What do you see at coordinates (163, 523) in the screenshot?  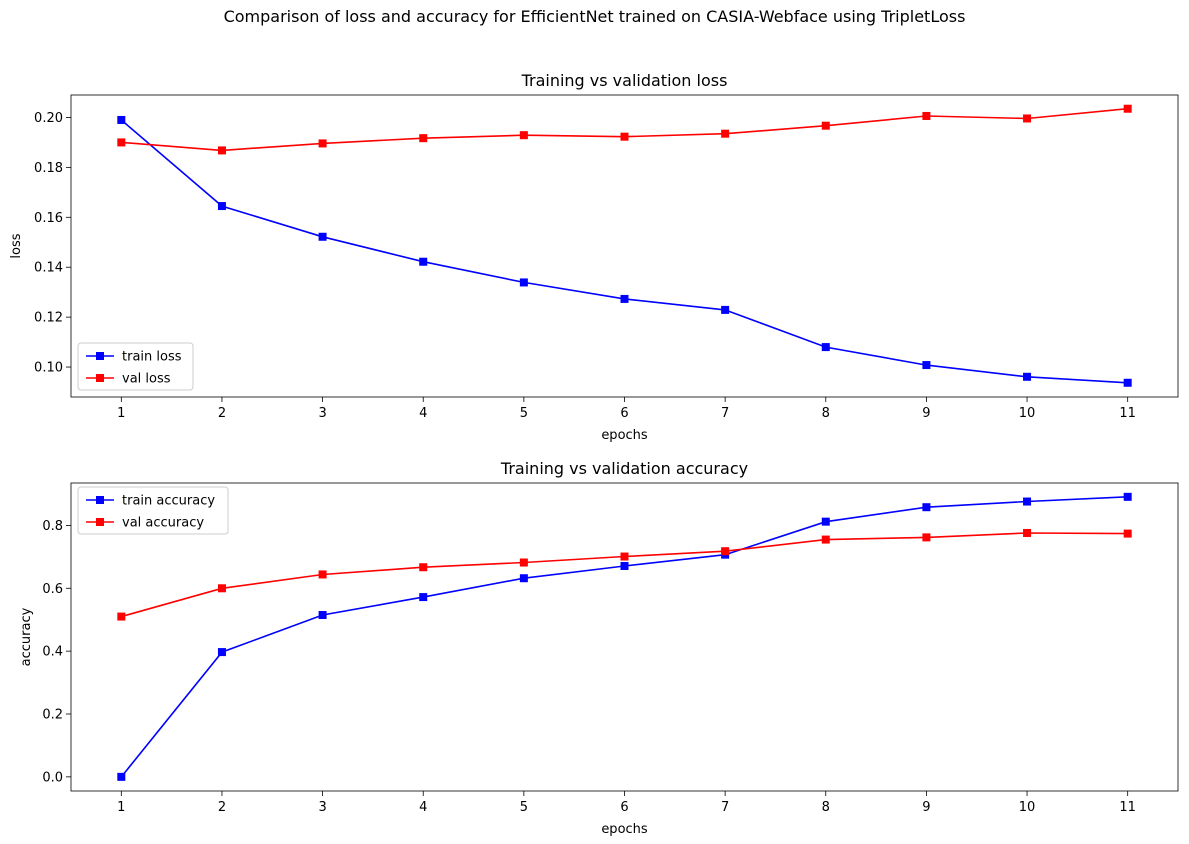 I see `legend-label: val accuracy` at bounding box center [163, 523].